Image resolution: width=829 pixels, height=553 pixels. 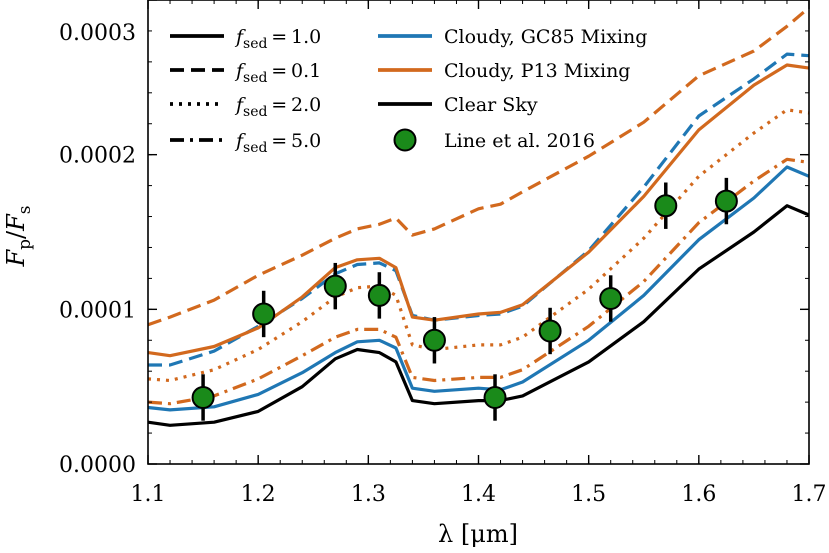 I want to click on x-tick-label-5: 1.6, so click(x=698, y=494).